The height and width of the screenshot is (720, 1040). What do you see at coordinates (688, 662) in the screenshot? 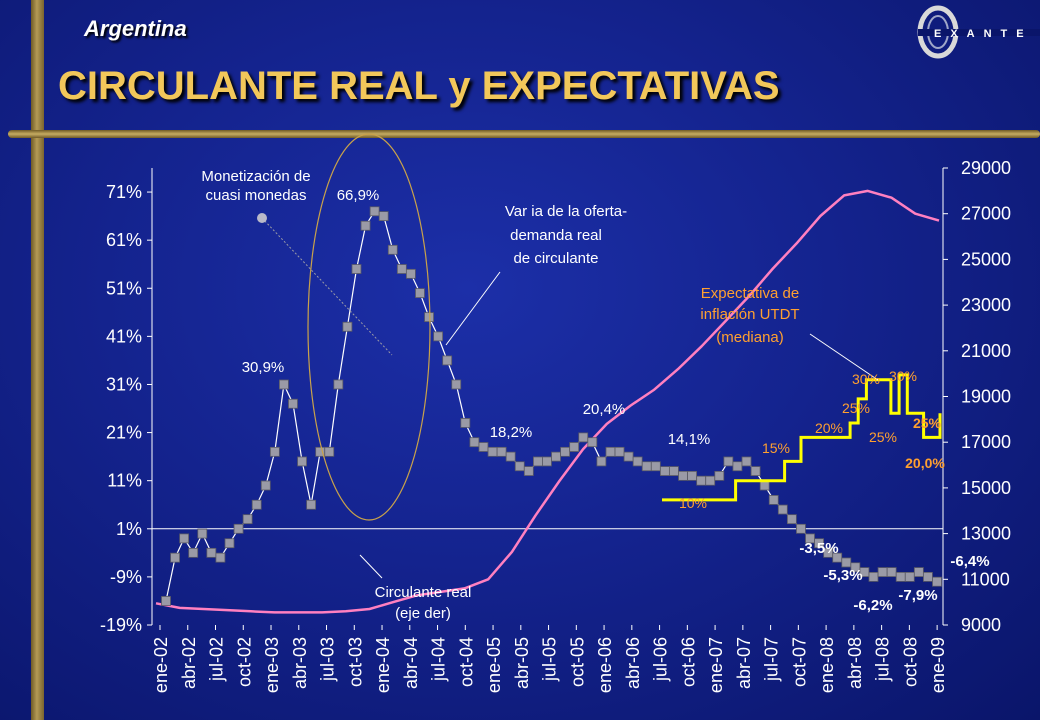
I see `x-tick-label: oct-06` at bounding box center [688, 662].